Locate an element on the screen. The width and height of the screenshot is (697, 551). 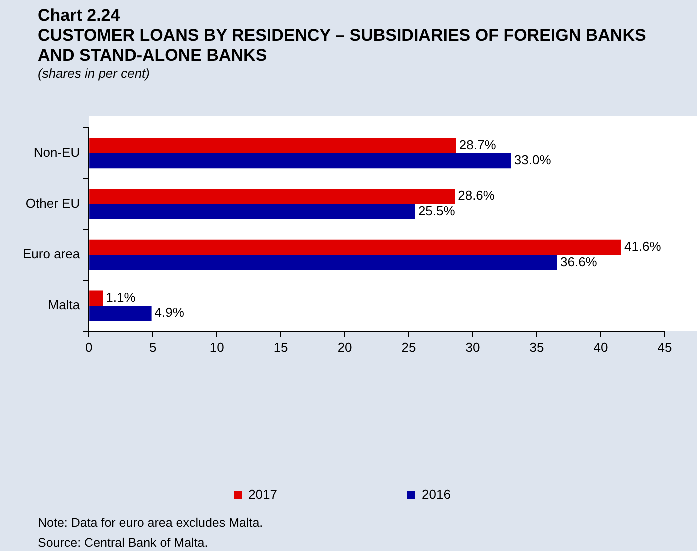
y-tick-label: Non-EU is located at coordinates (57, 152).